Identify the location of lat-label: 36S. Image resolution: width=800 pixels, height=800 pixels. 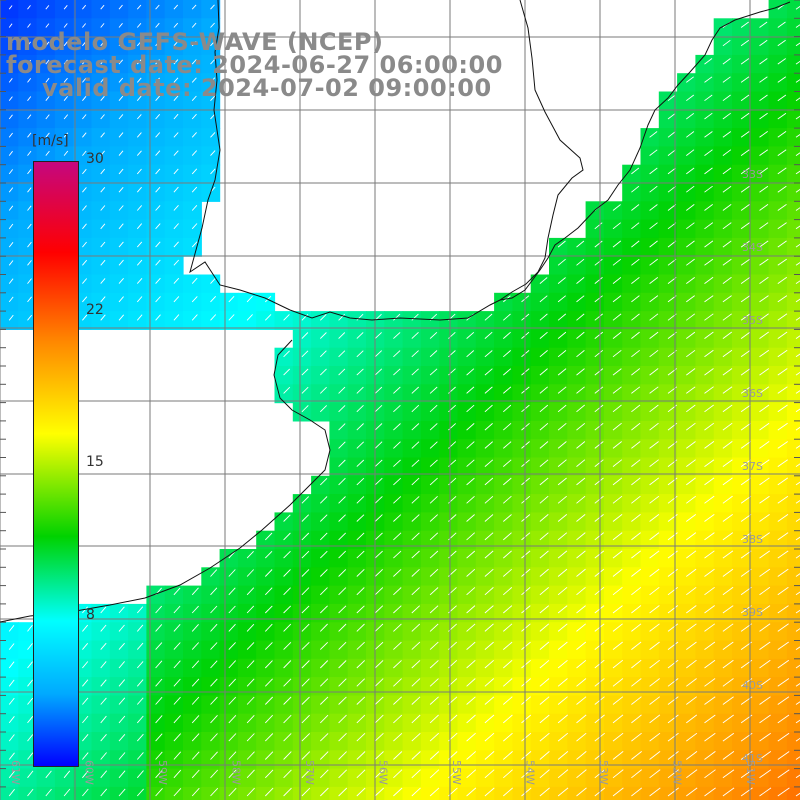
(752, 393).